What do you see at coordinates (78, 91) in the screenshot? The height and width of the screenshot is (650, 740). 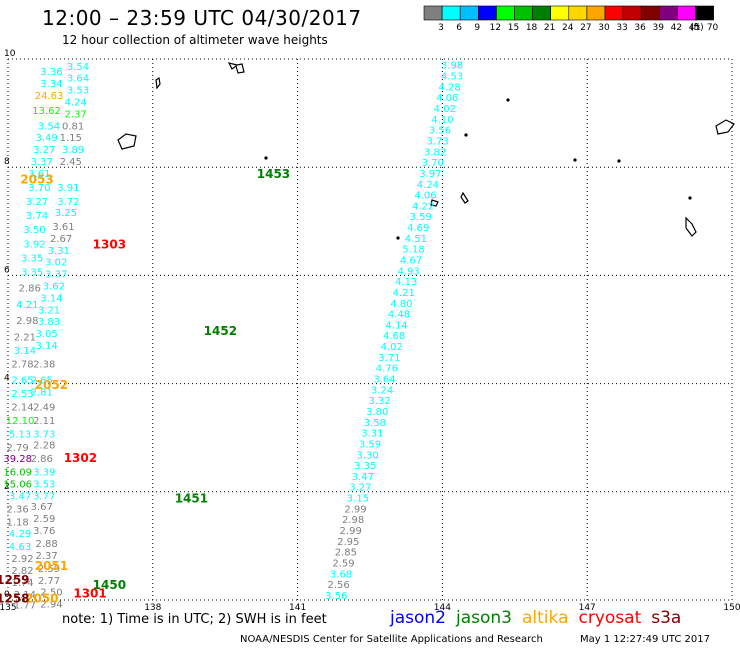 I see `wave-height-label: 3.53` at bounding box center [78, 91].